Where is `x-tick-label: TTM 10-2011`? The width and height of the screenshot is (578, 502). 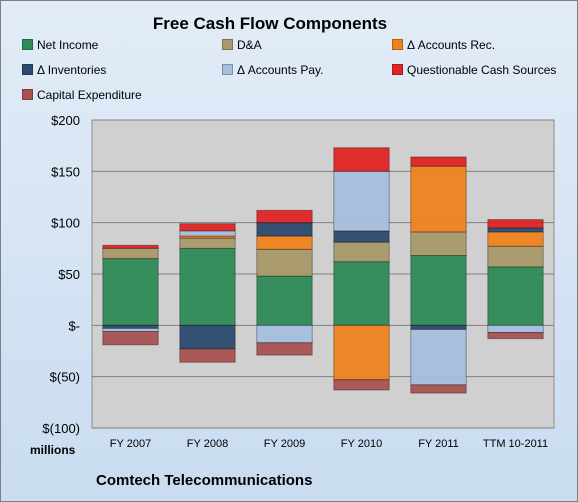
x-tick-label: TTM 10-2011 is located at coordinates (515, 444).